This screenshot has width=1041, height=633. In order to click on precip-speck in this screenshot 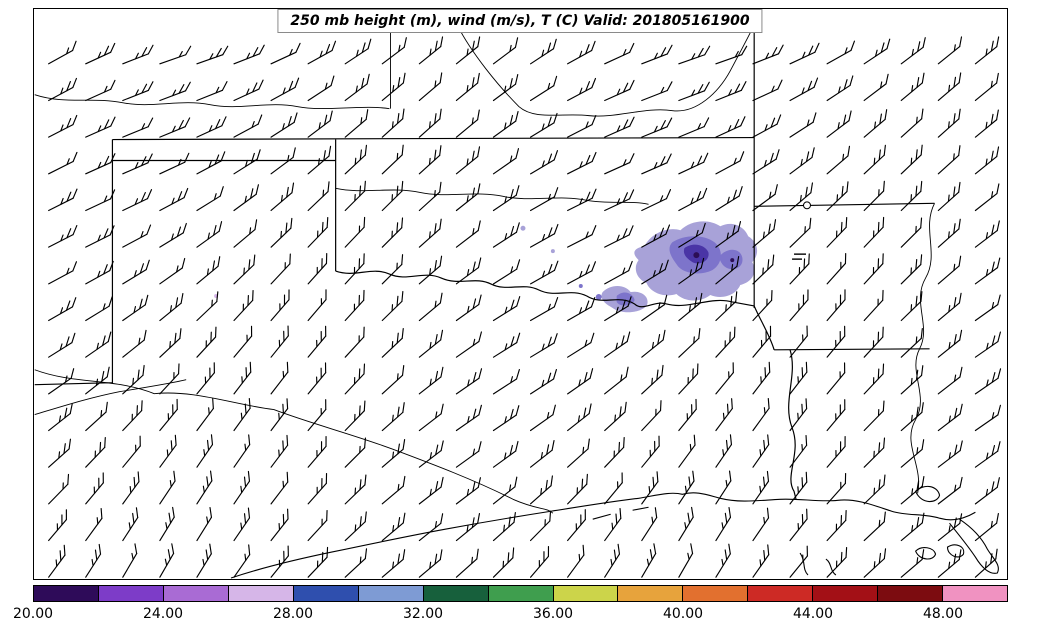, I will do `click(523, 228)`.